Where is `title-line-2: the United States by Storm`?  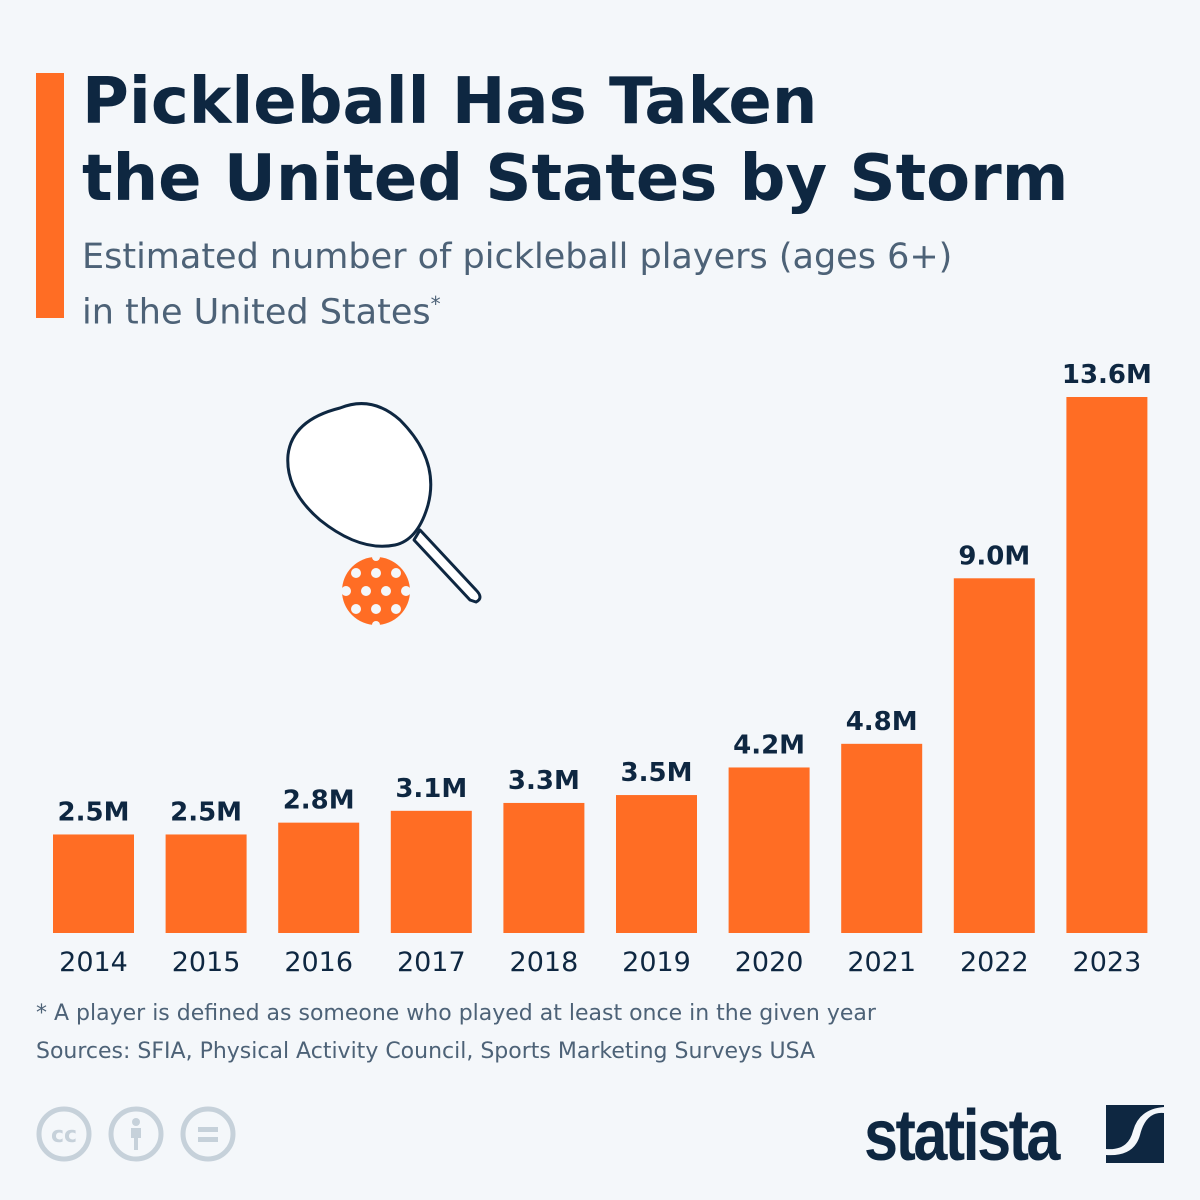
title-line-2: the United States by Storm is located at coordinates (575, 179).